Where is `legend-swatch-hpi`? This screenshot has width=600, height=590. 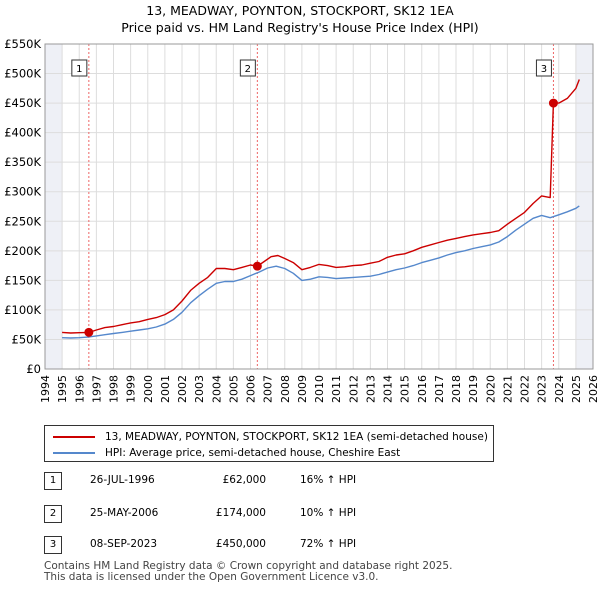
legend-swatch-hpi is located at coordinates (74, 453).